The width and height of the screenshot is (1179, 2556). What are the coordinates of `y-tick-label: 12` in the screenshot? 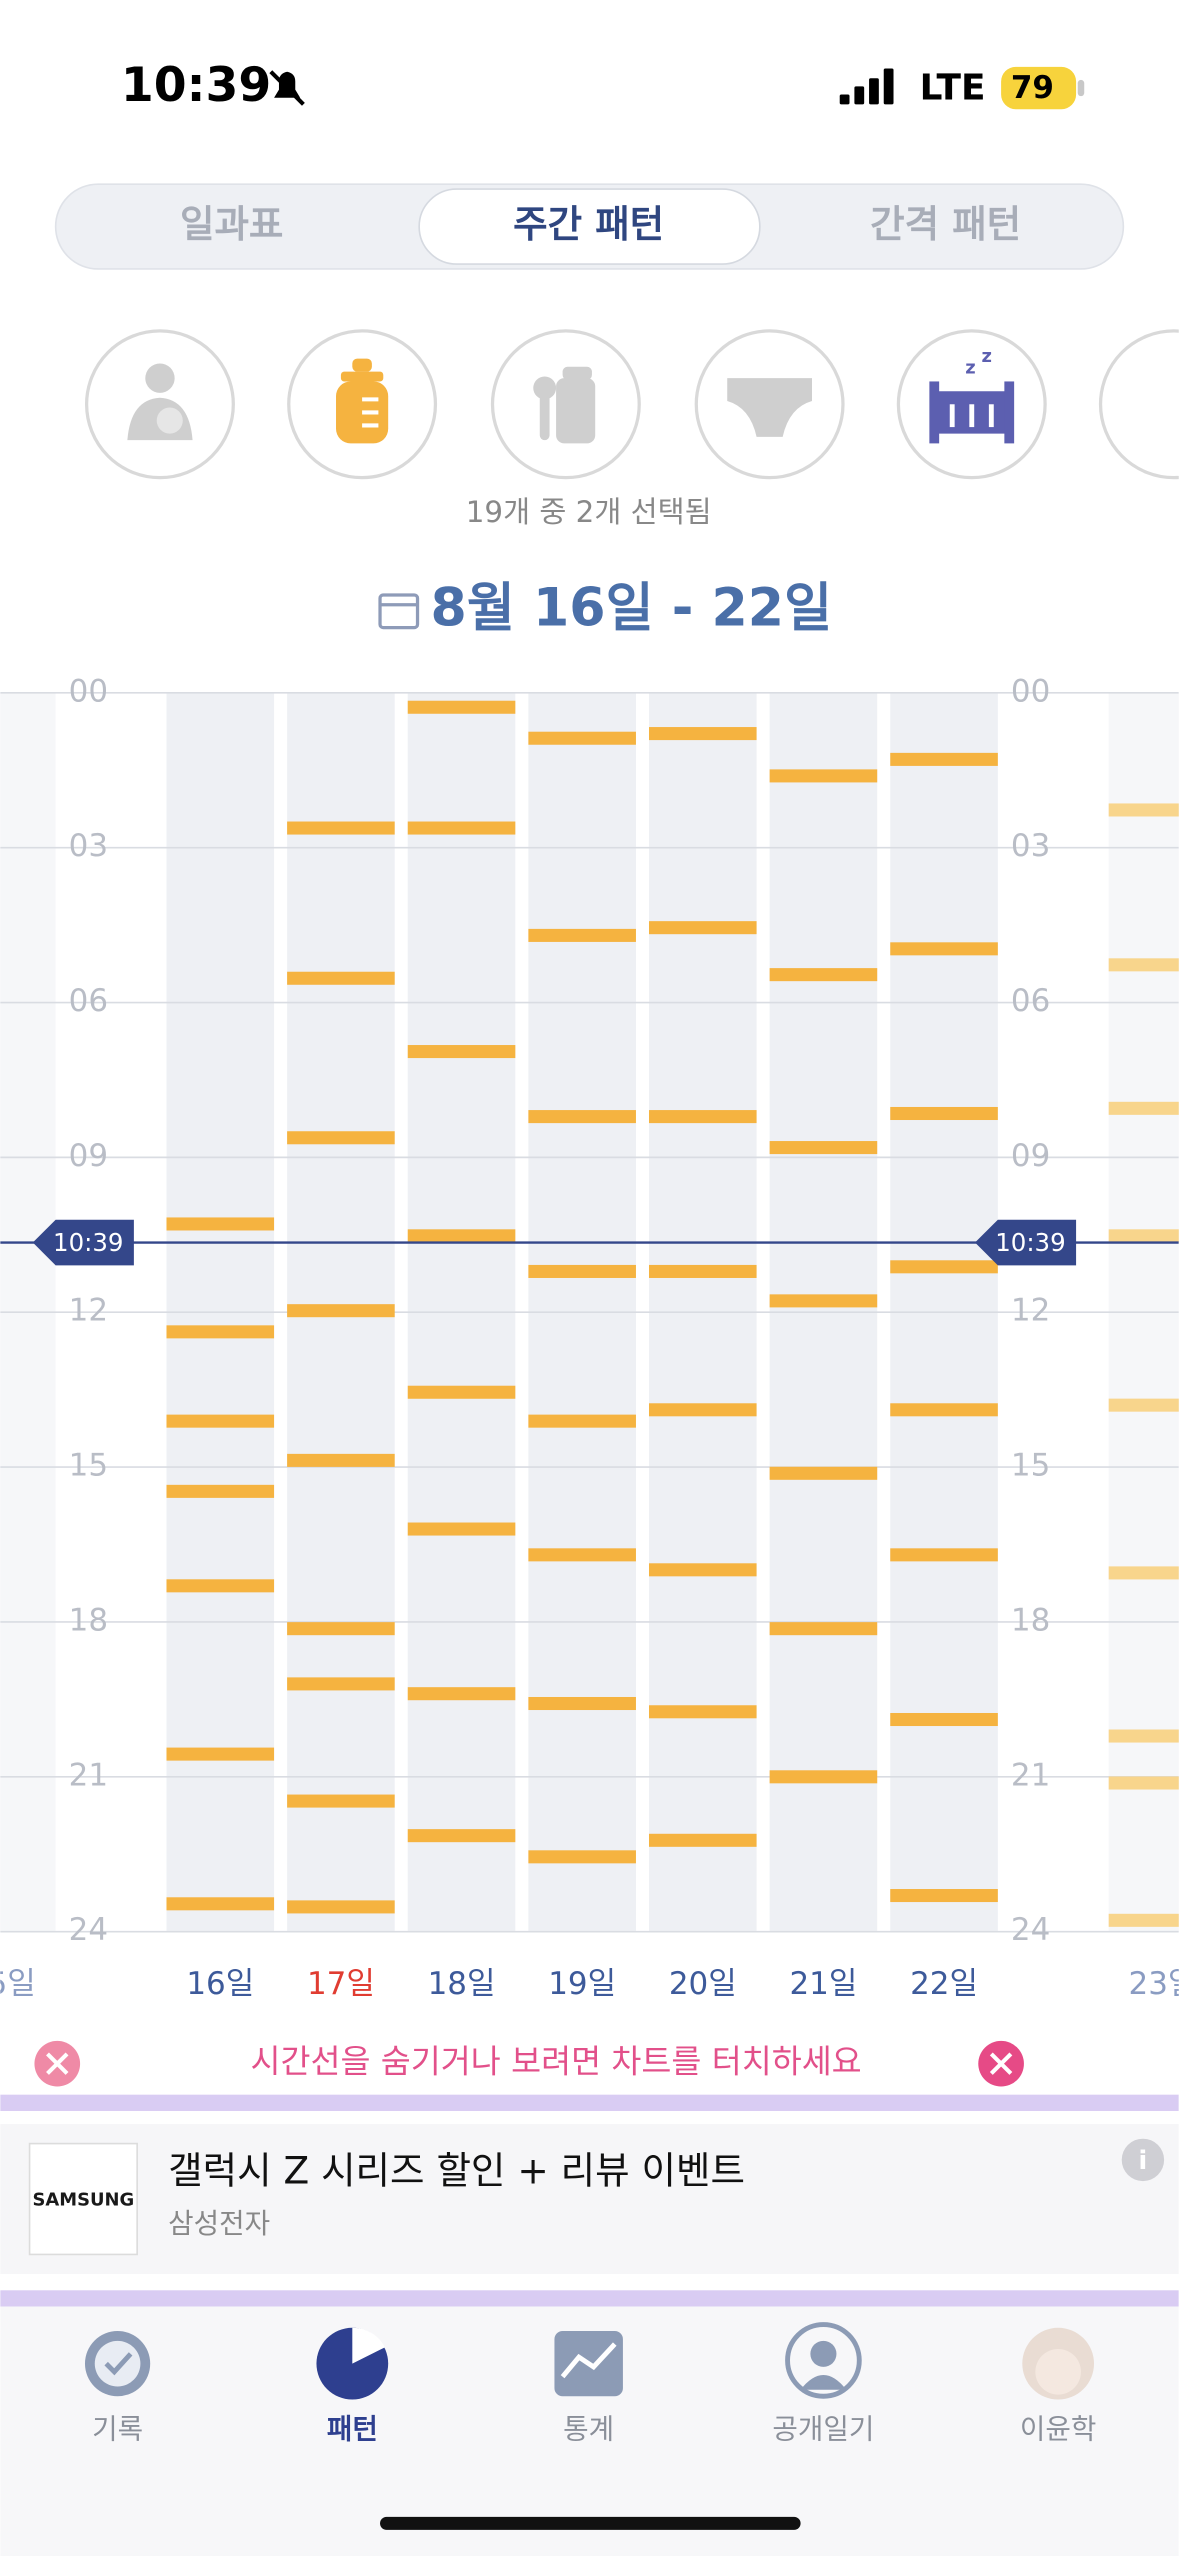 It's located at (88, 1311).